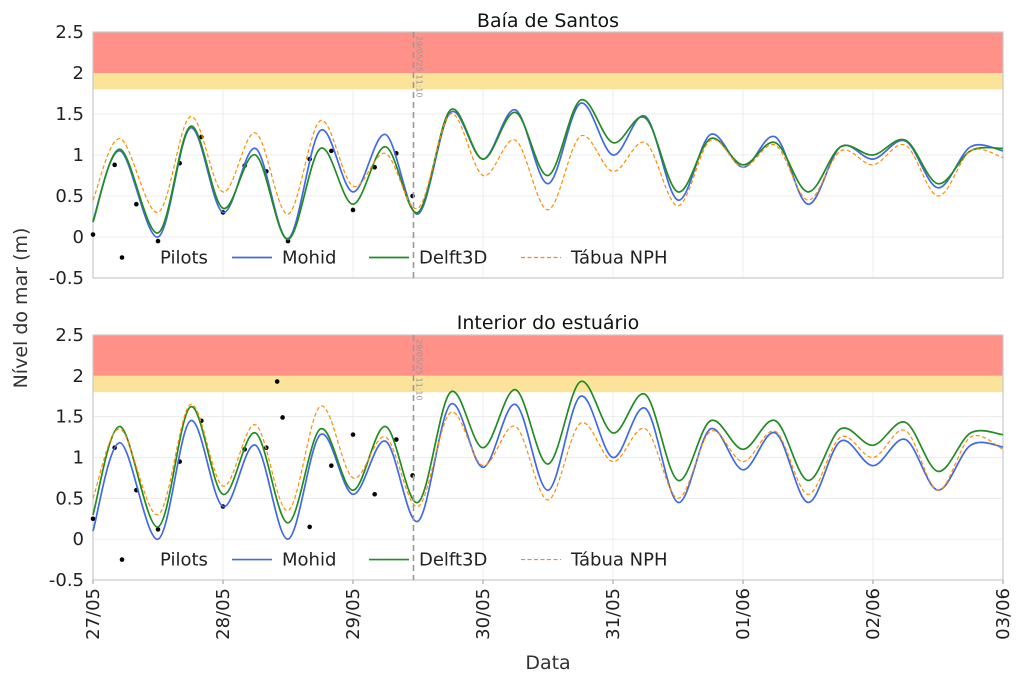 The height and width of the screenshot is (683, 1024). What do you see at coordinates (223, 614) in the screenshot?
I see `x-tick-label: 28/05` at bounding box center [223, 614].